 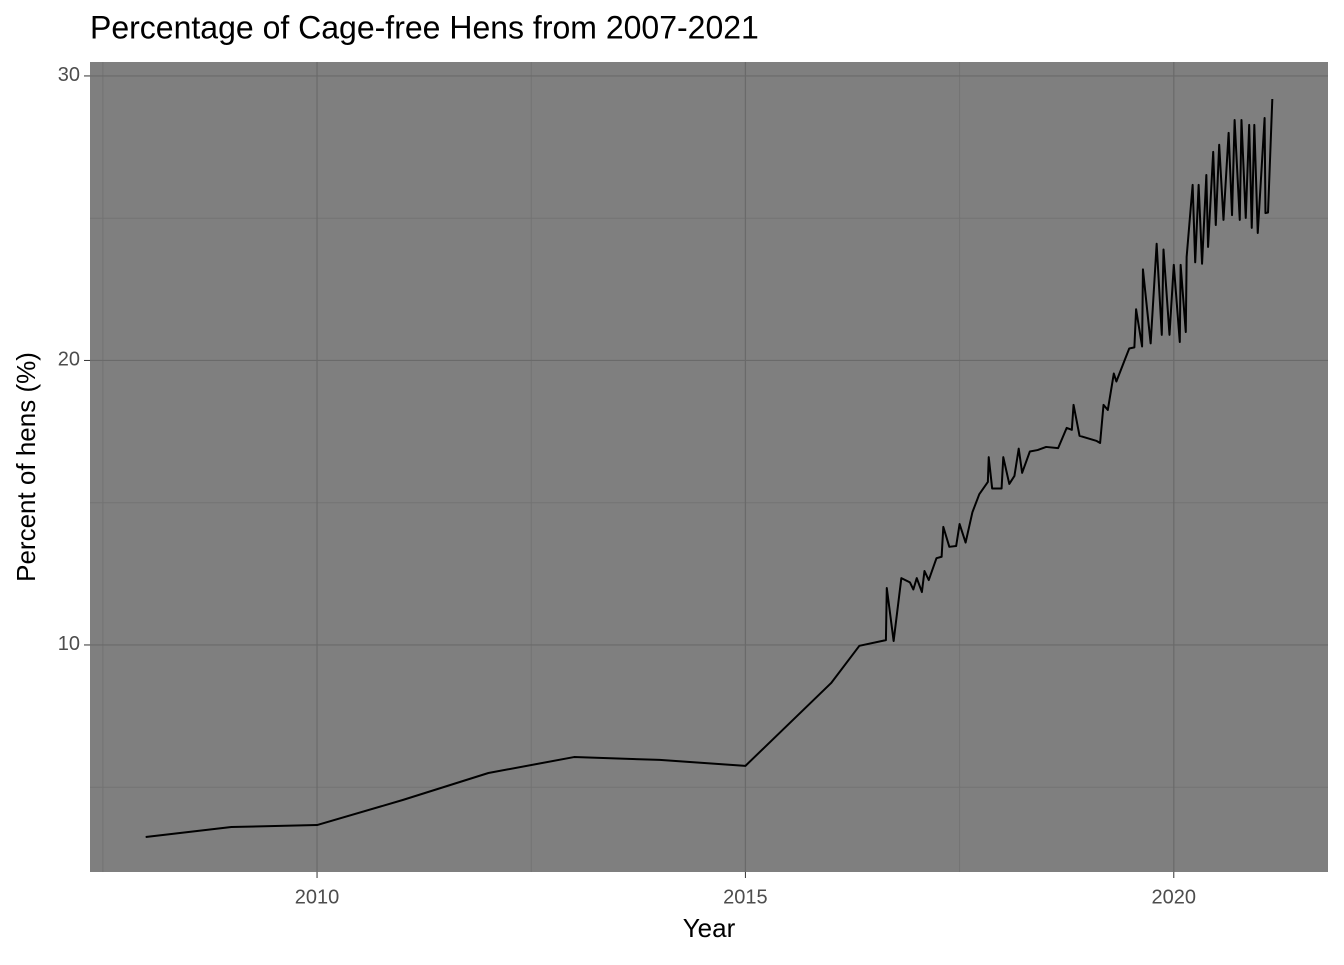 What do you see at coordinates (69, 360) in the screenshot?
I see `y-tick-label: 20` at bounding box center [69, 360].